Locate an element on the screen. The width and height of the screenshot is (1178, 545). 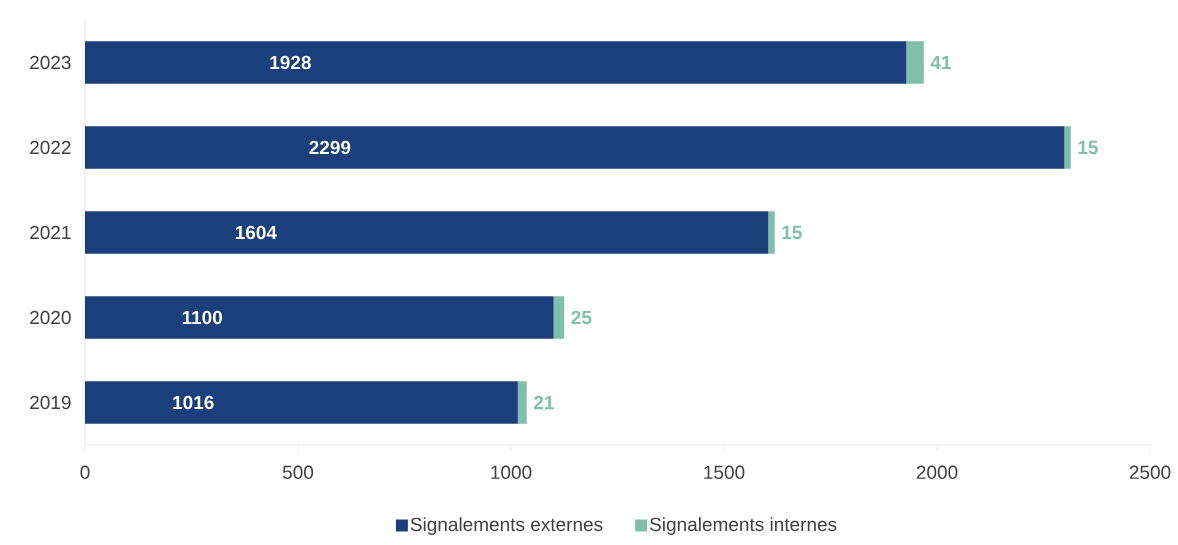
data-label: 1928 is located at coordinates (290, 62).